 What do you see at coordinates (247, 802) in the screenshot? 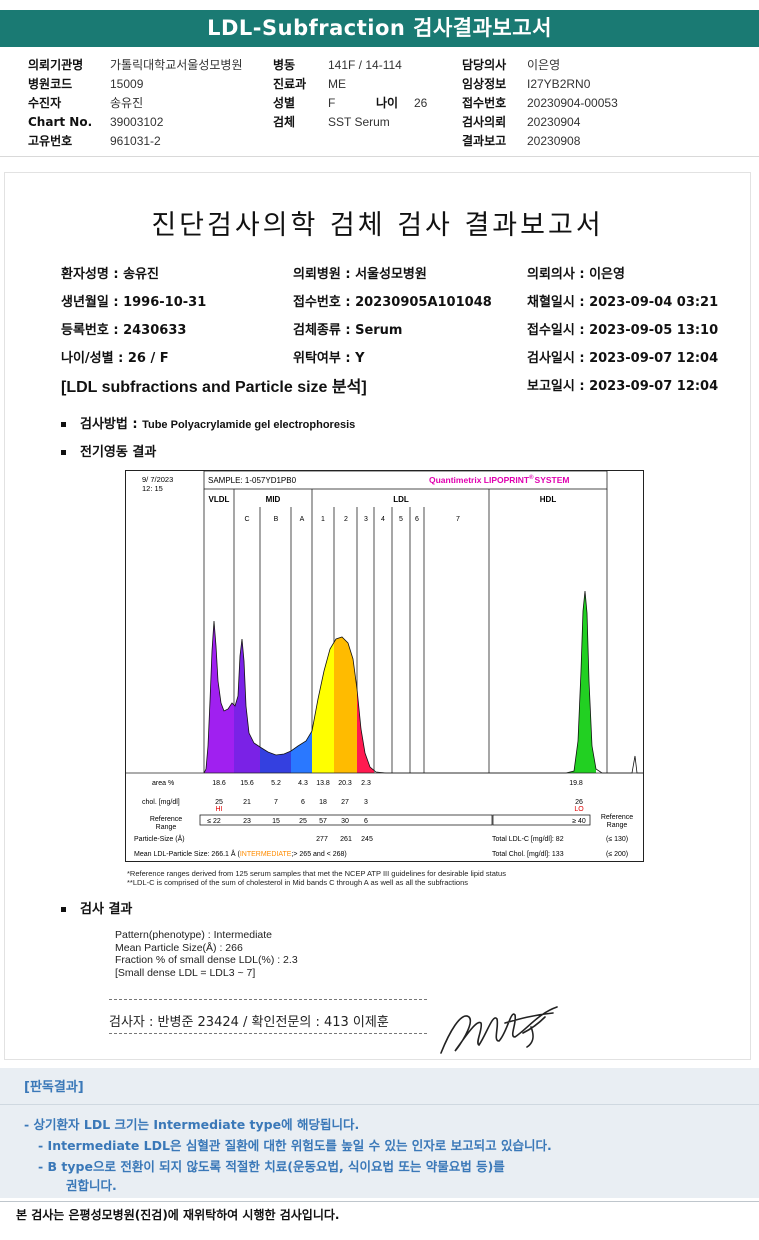
I see `chol-value: 21` at bounding box center [247, 802].